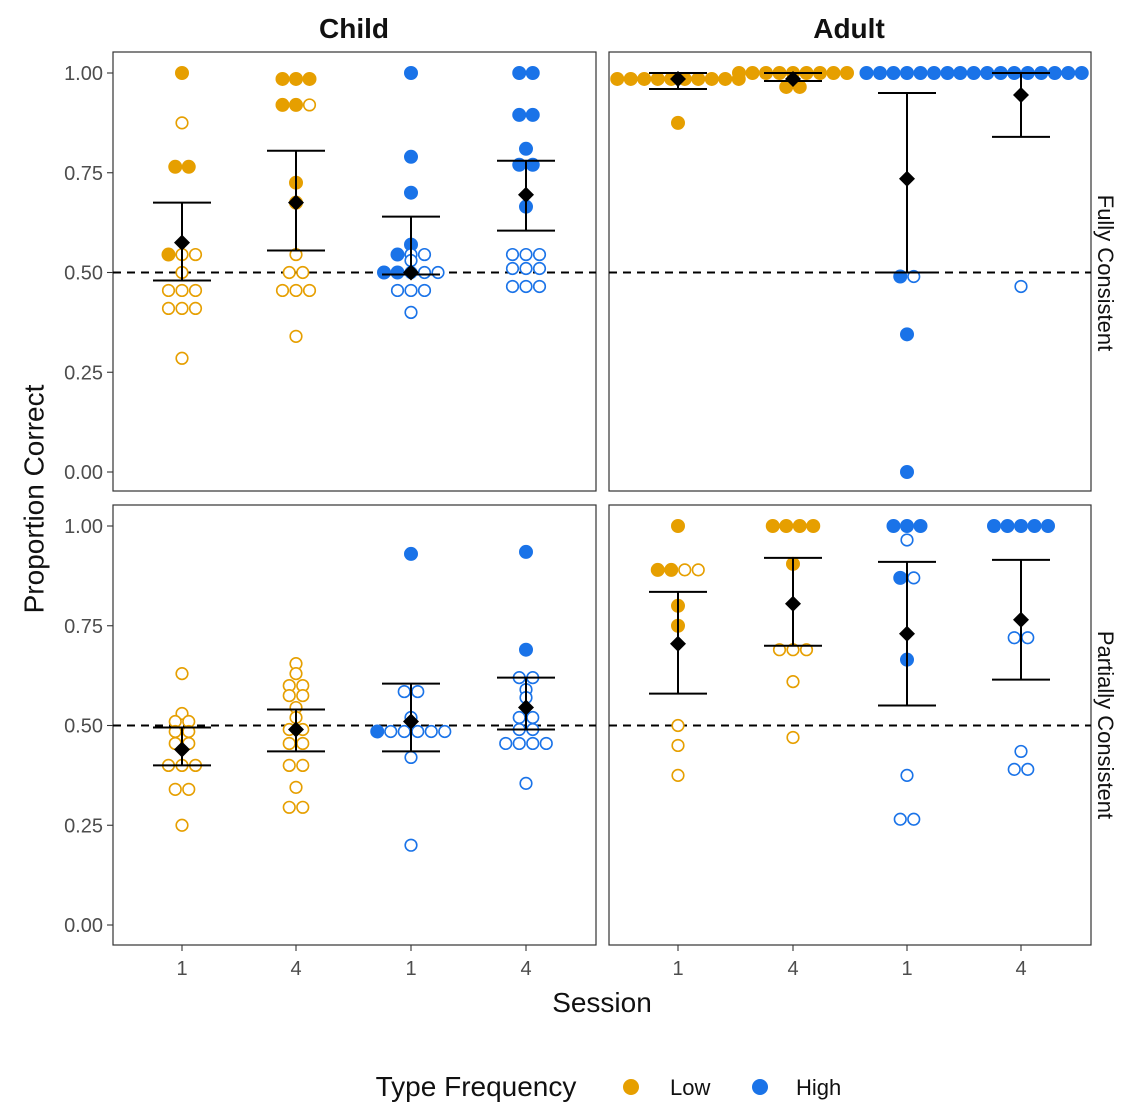 This screenshot has width=1126, height=1103. I want to click on x-tick-label: 4, so click(525, 969).